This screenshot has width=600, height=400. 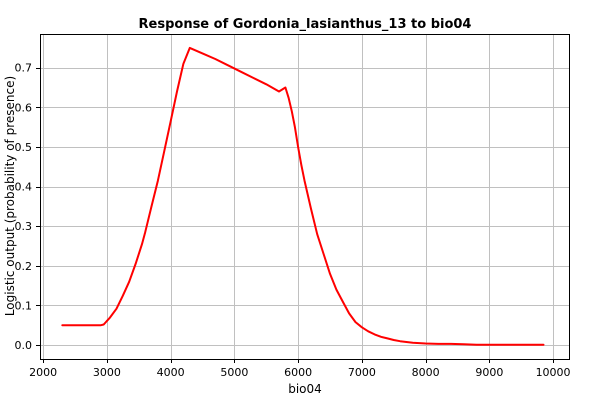 What do you see at coordinates (24, 107) in the screenshot?
I see `y-tick-label: 0.6` at bounding box center [24, 107].